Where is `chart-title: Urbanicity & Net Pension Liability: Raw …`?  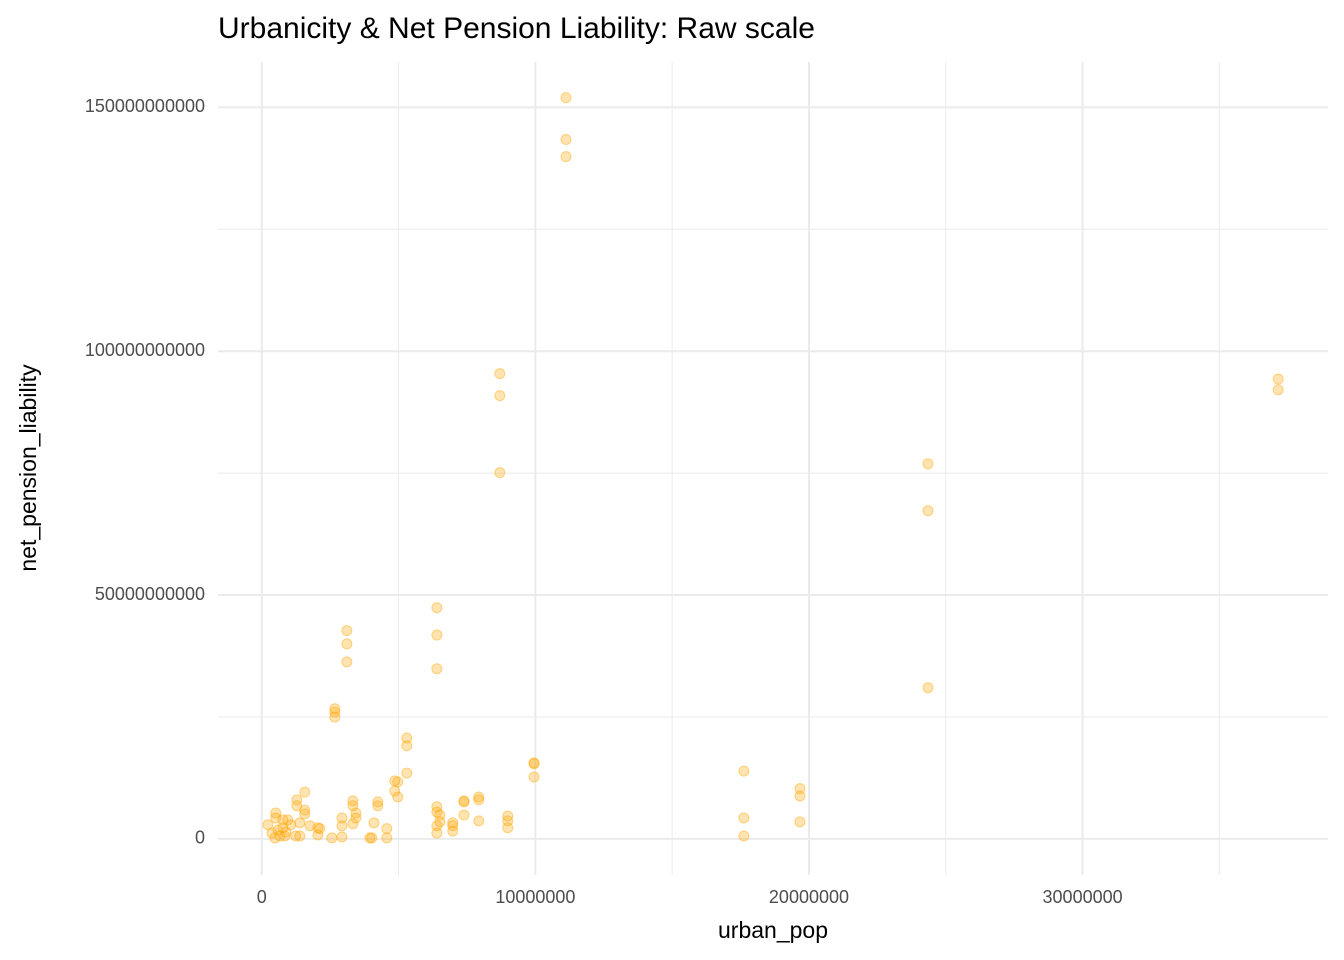 chart-title: Urbanicity & Net Pension Liability: Raw … is located at coordinates (516, 28).